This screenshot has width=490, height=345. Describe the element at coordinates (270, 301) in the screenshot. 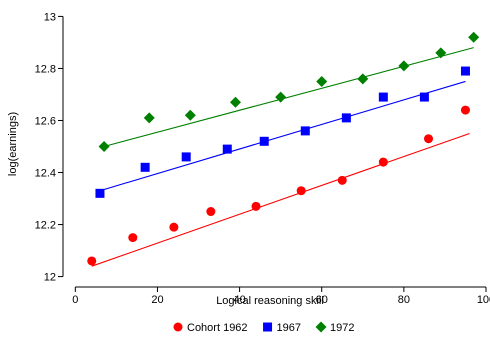

I see `x-axis-title: Logical reasoning skill` at that location.